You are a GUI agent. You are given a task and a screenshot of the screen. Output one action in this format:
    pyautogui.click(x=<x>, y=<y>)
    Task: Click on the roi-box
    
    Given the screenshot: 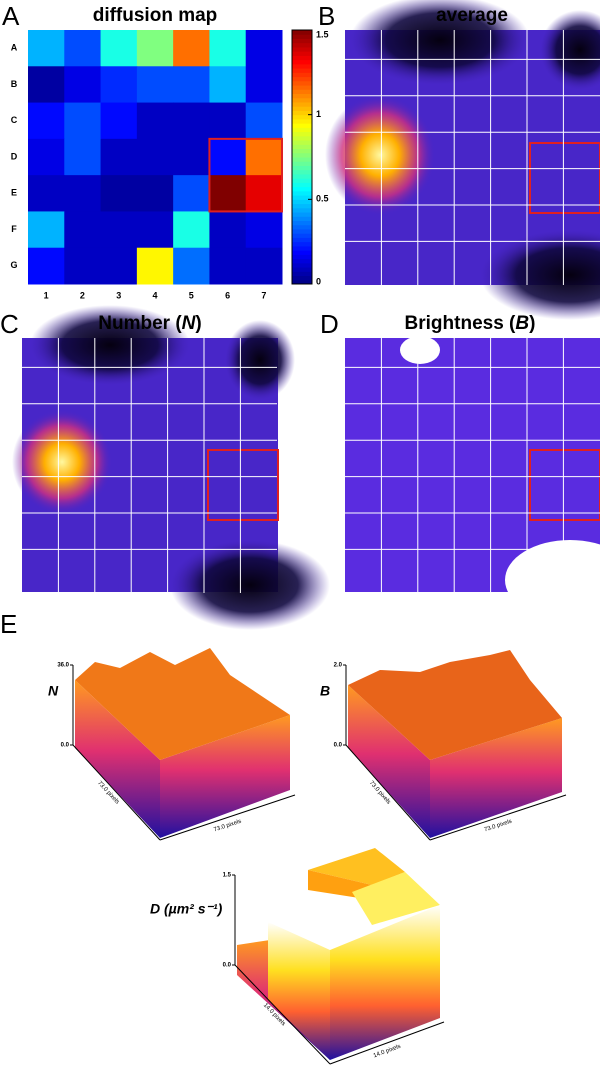 What is the action you would take?
    pyautogui.click(x=564, y=485)
    